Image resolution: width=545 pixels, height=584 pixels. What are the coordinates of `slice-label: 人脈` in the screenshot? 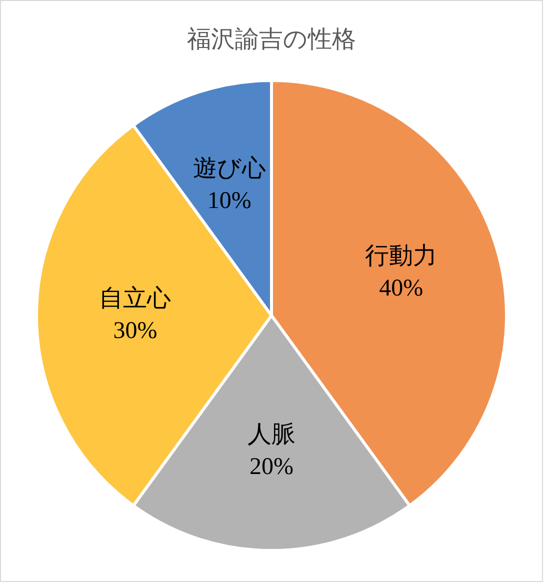 It's located at (272, 435).